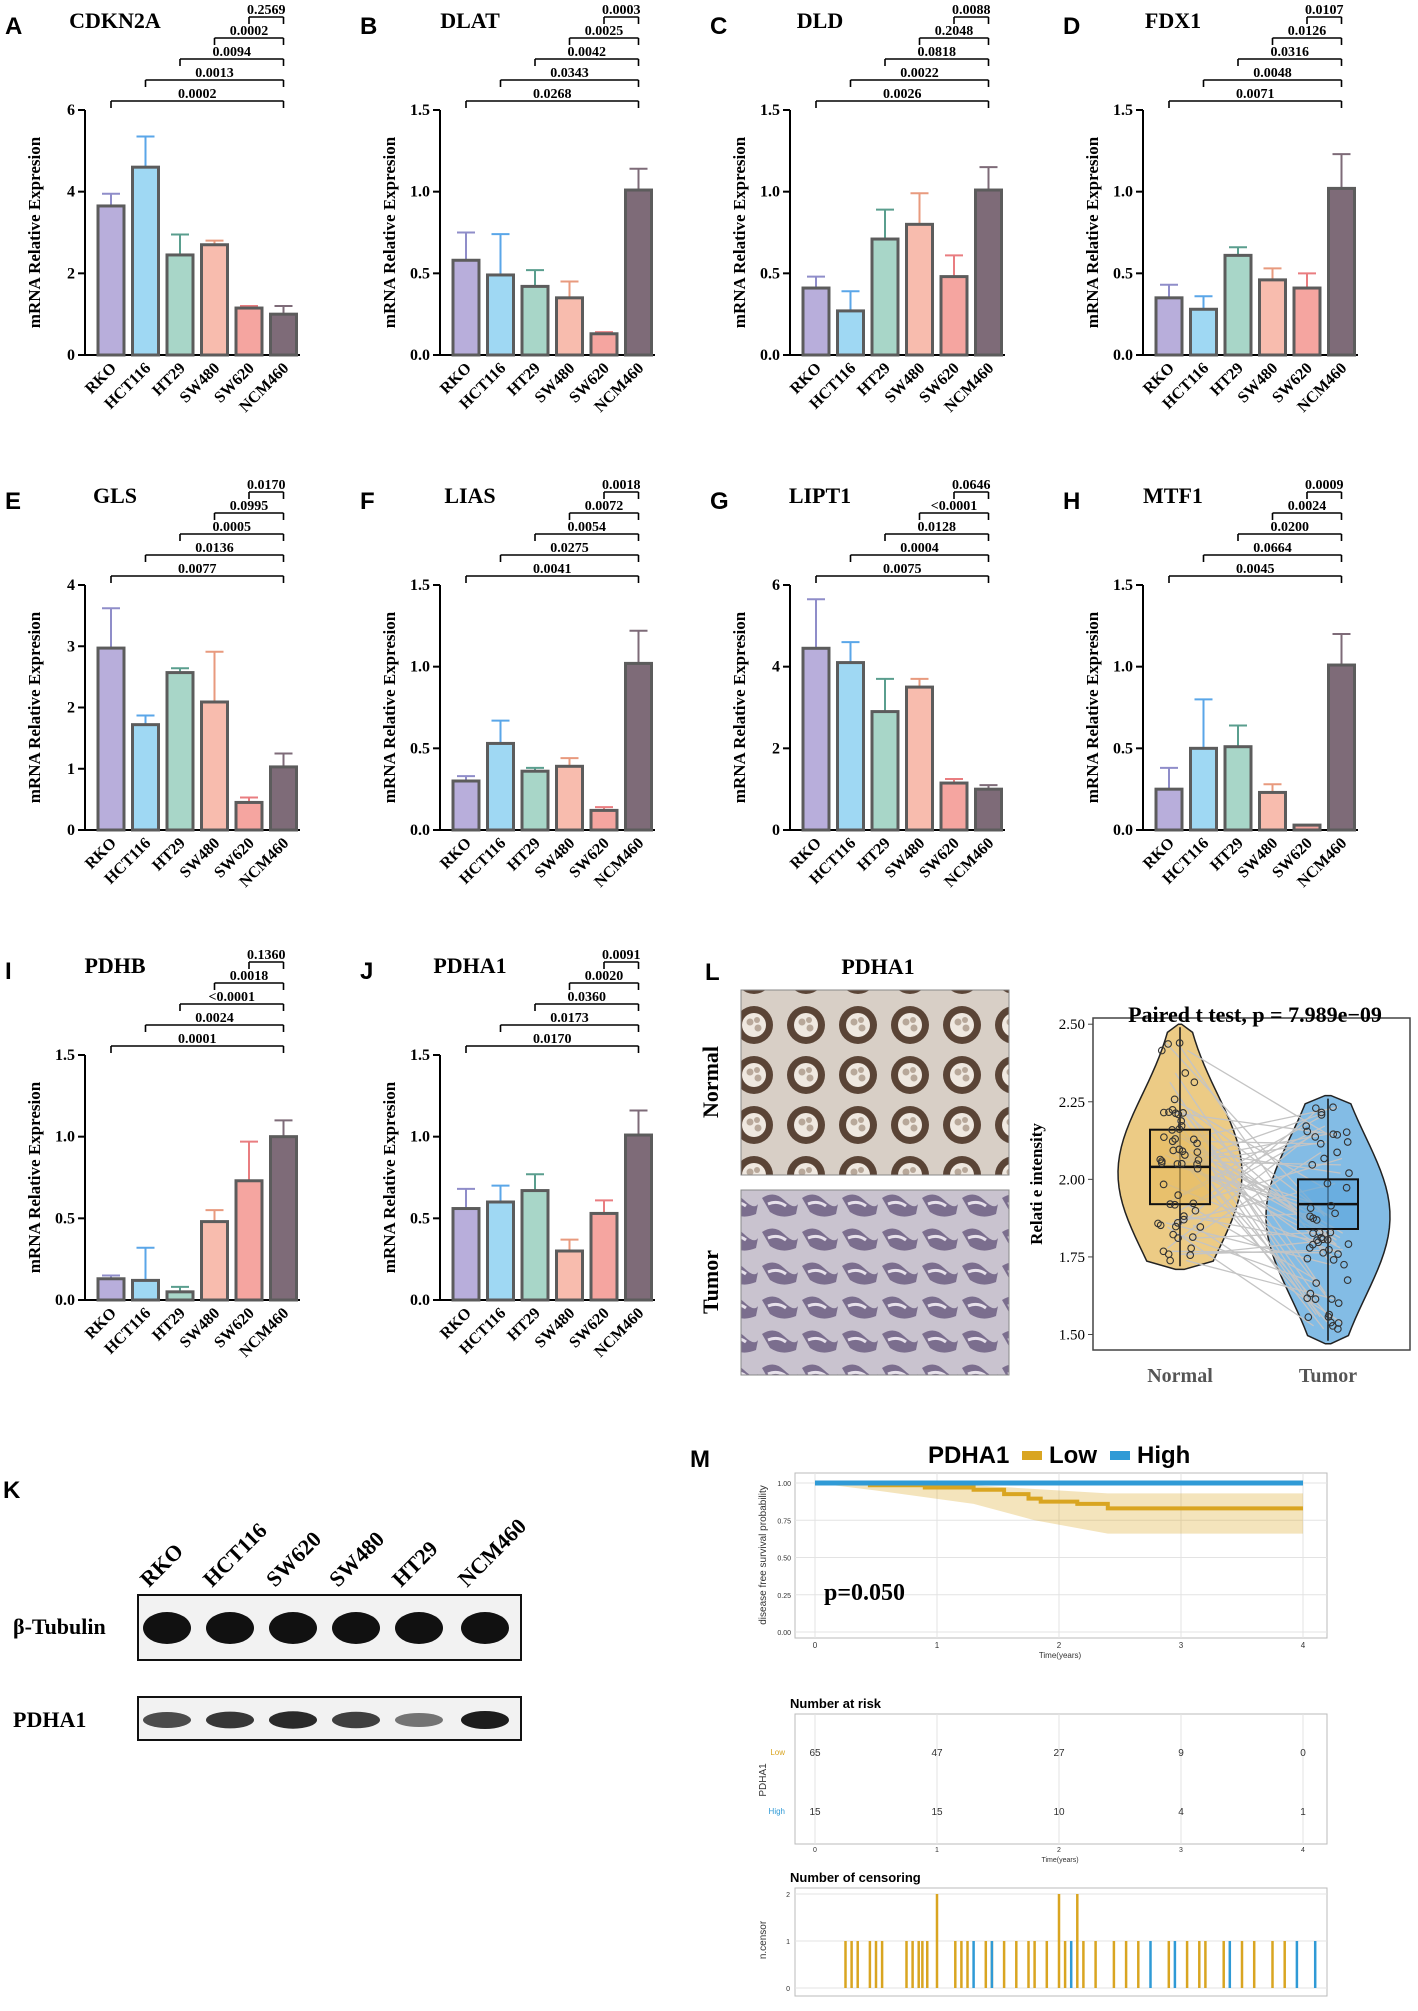  Describe the element at coordinates (937, 1812) in the screenshot. I see `risk-high-value: 15` at that location.